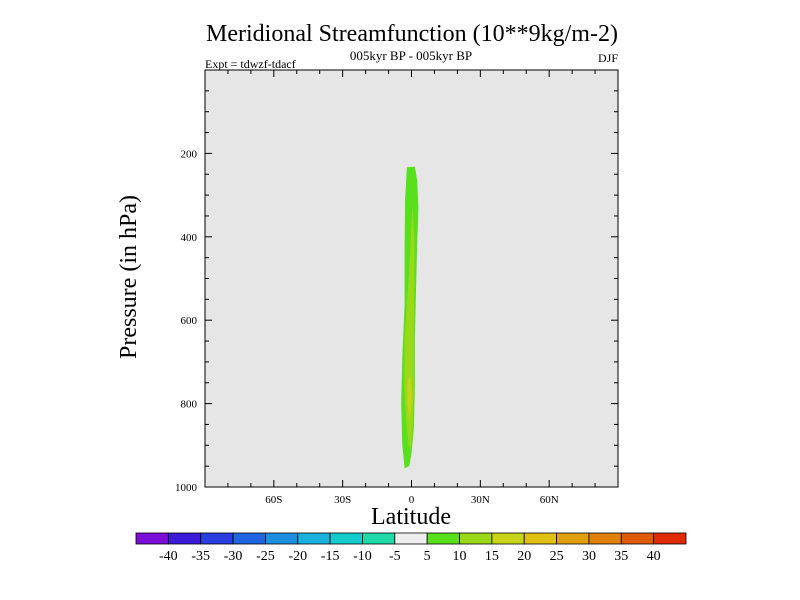 This screenshot has height=600, width=800. I want to click on y-tick-label: 400, so click(189, 238).